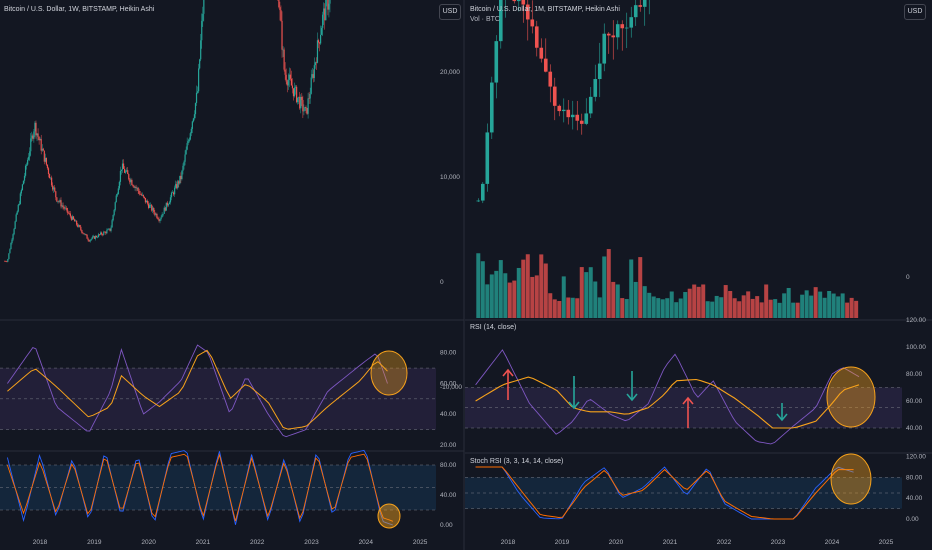 This screenshot has width=932, height=550. Describe the element at coordinates (724, 542) in the screenshot. I see `right-time-axis-label: 2022` at that location.